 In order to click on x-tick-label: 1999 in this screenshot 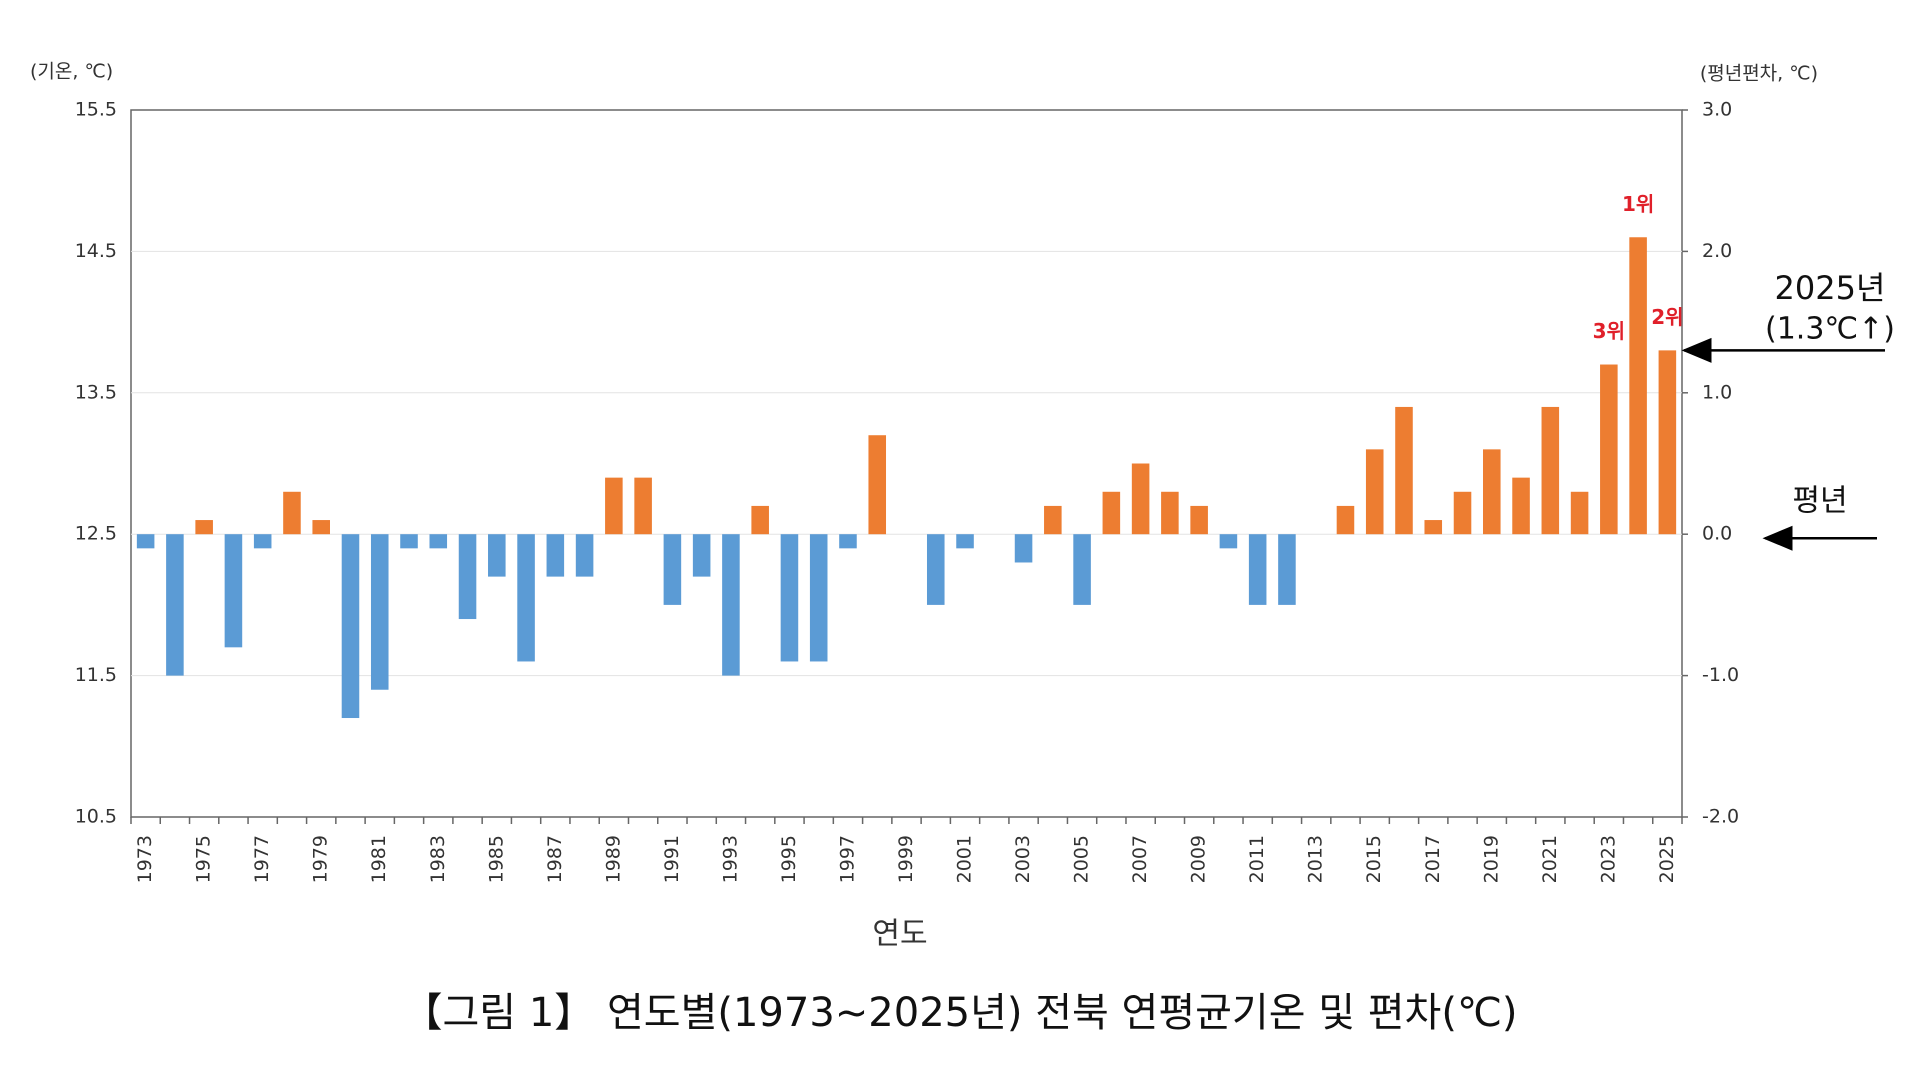, I will do `click(906, 859)`.